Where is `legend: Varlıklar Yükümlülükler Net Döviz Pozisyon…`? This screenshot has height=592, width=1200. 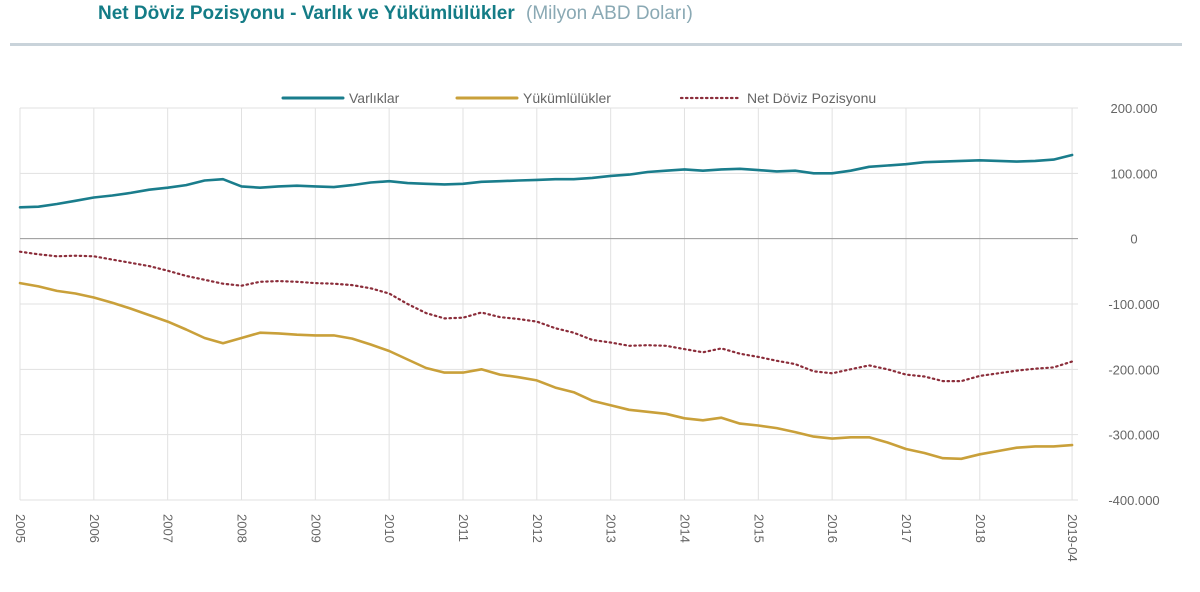 legend: Varlıklar Yükümlülükler Net Döviz Pozisyon… is located at coordinates (578, 98).